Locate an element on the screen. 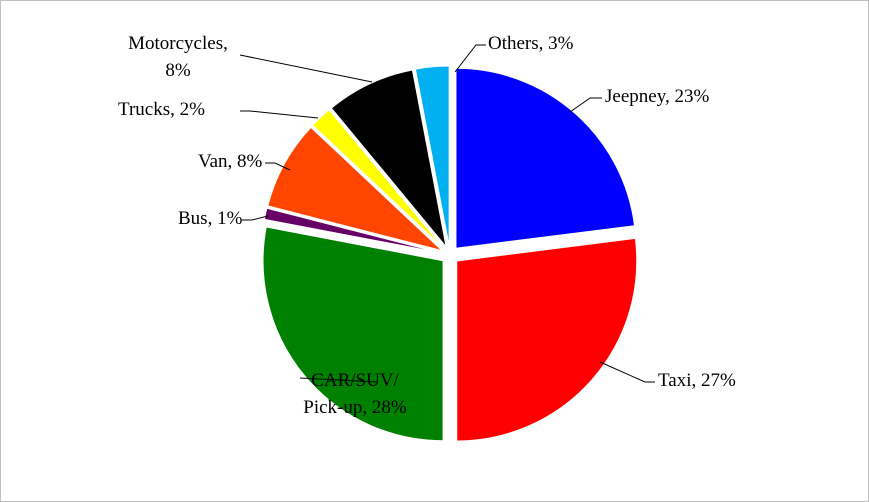 The height and width of the screenshot is (502, 869). slice-label: Trucks, 2% is located at coordinates (161, 109).